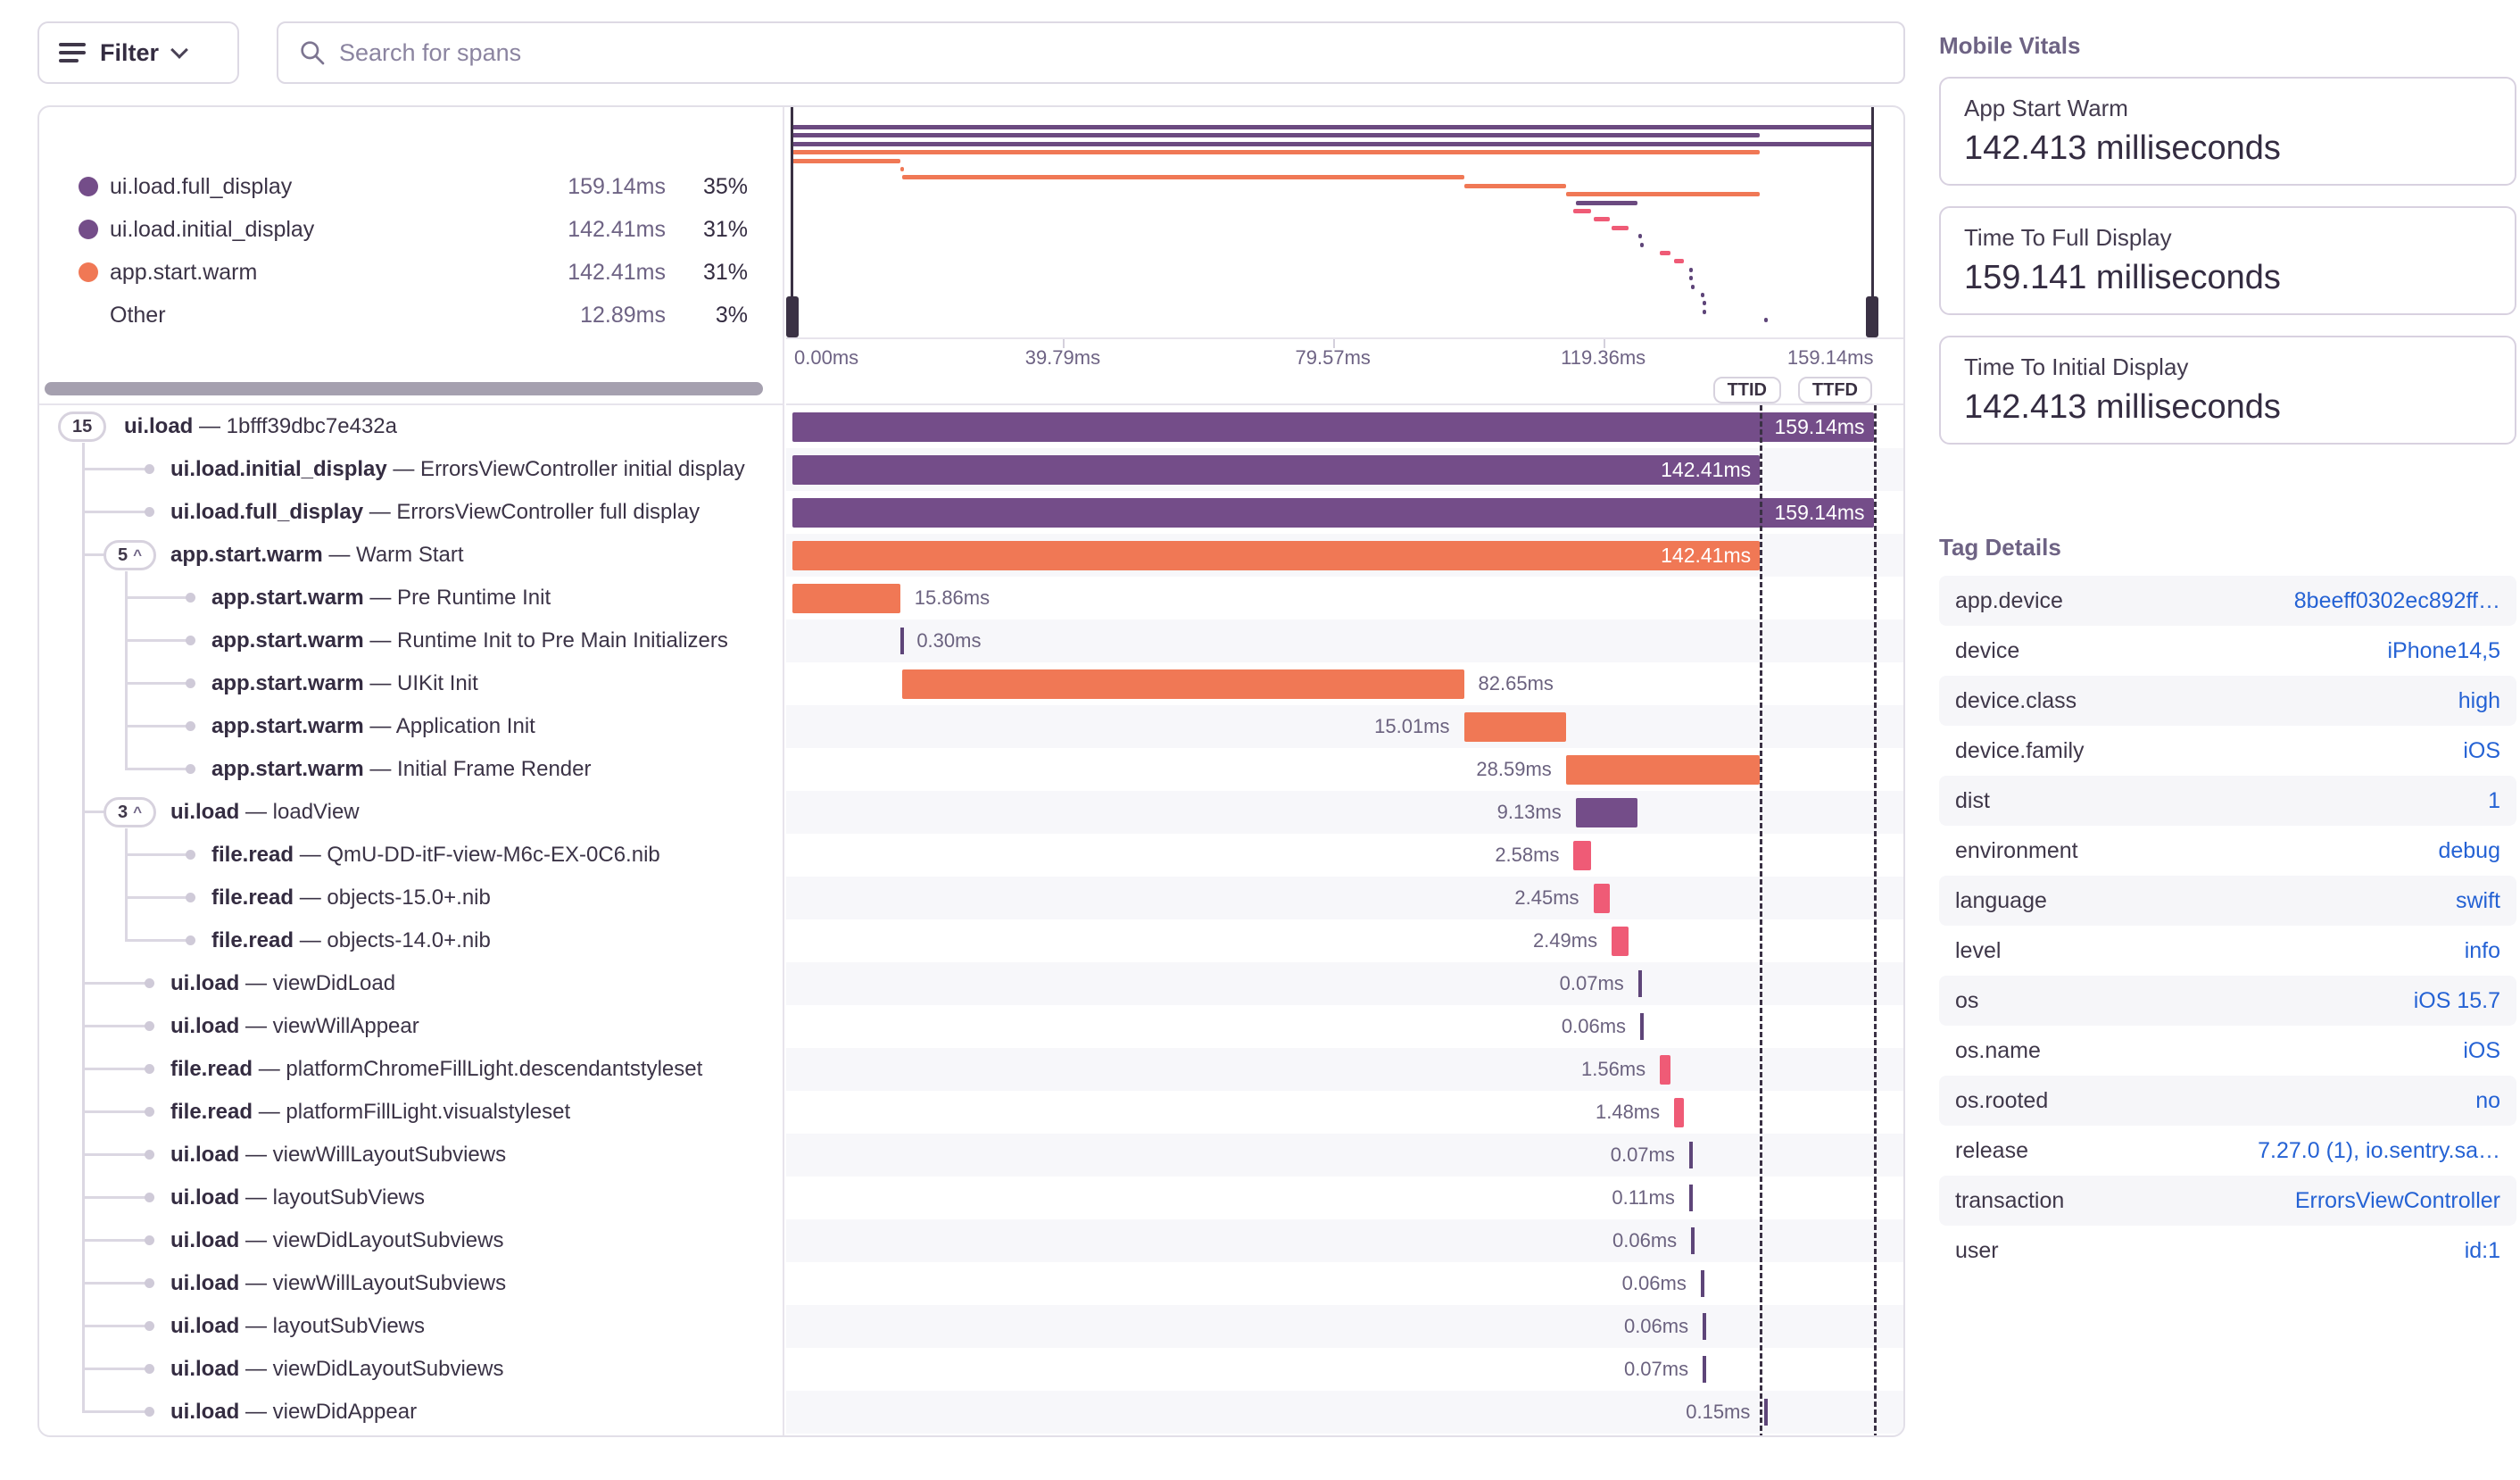  What do you see at coordinates (1344, 222) in the screenshot?
I see `trace-minimap` at bounding box center [1344, 222].